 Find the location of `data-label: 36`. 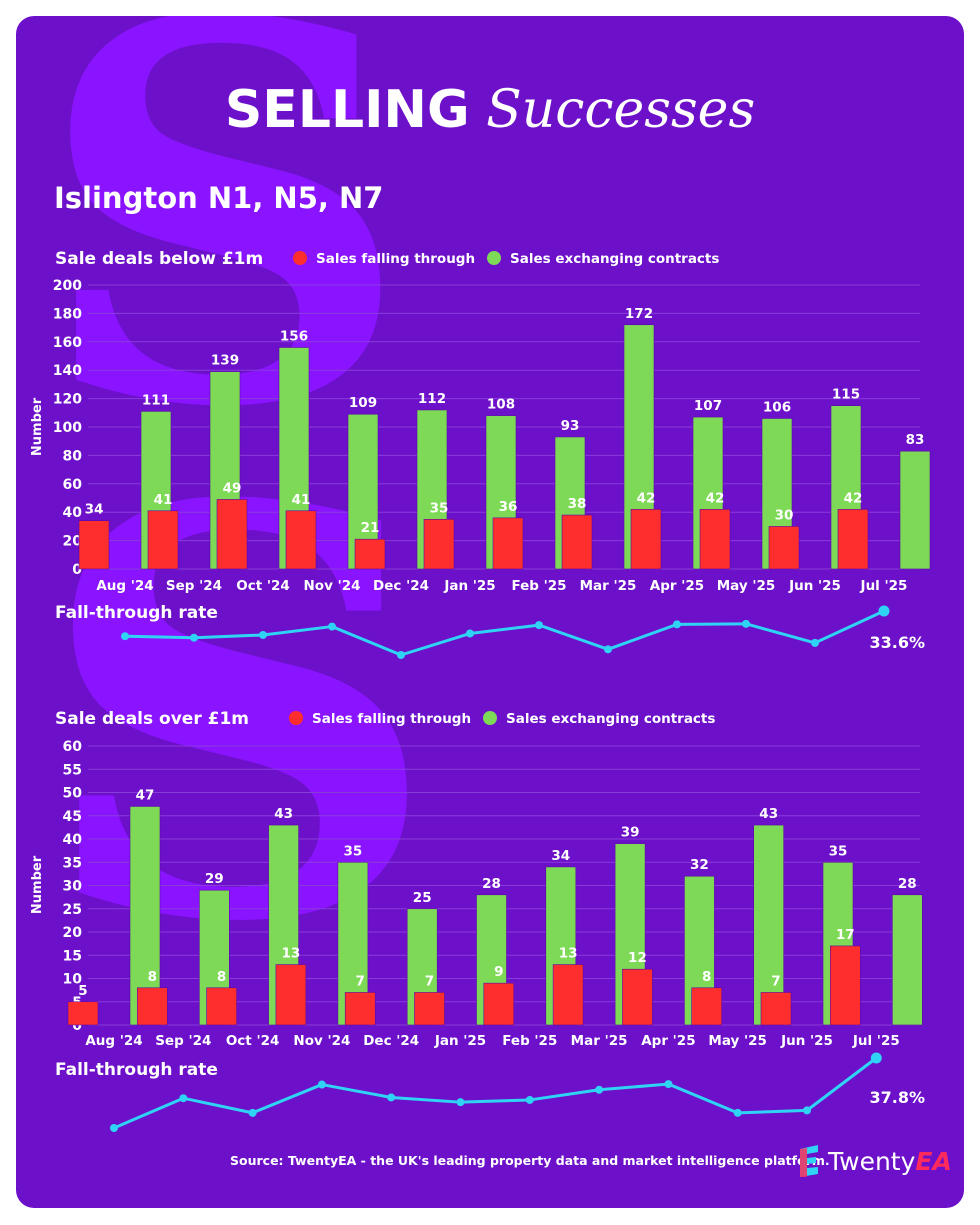

data-label: 36 is located at coordinates (508, 507).